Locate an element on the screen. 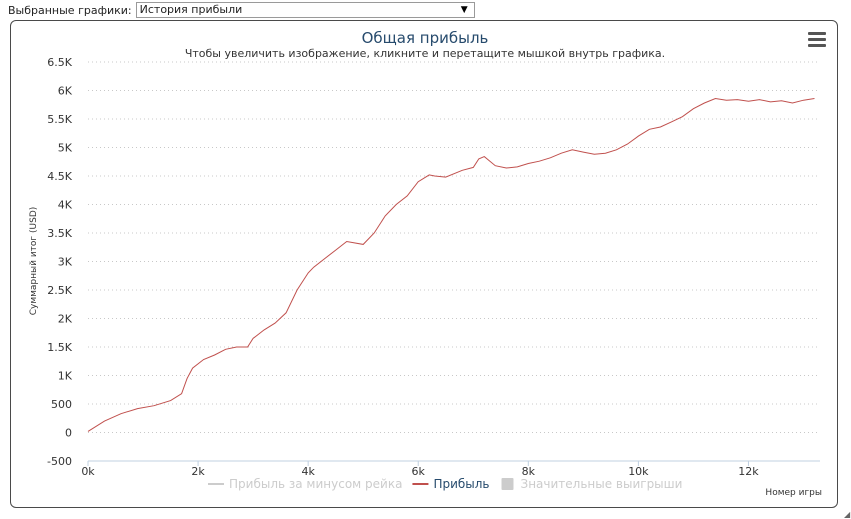 The height and width of the screenshot is (519, 851). chart-selector-value: История прибыли is located at coordinates (191, 9).